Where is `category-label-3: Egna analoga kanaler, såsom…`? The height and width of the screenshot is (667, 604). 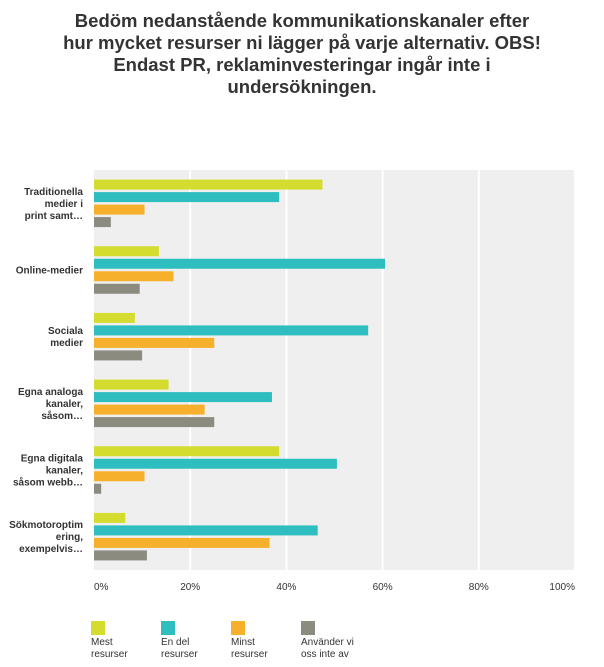
category-label-3: Egna analoga kanaler, såsom… is located at coordinates (50, 404).